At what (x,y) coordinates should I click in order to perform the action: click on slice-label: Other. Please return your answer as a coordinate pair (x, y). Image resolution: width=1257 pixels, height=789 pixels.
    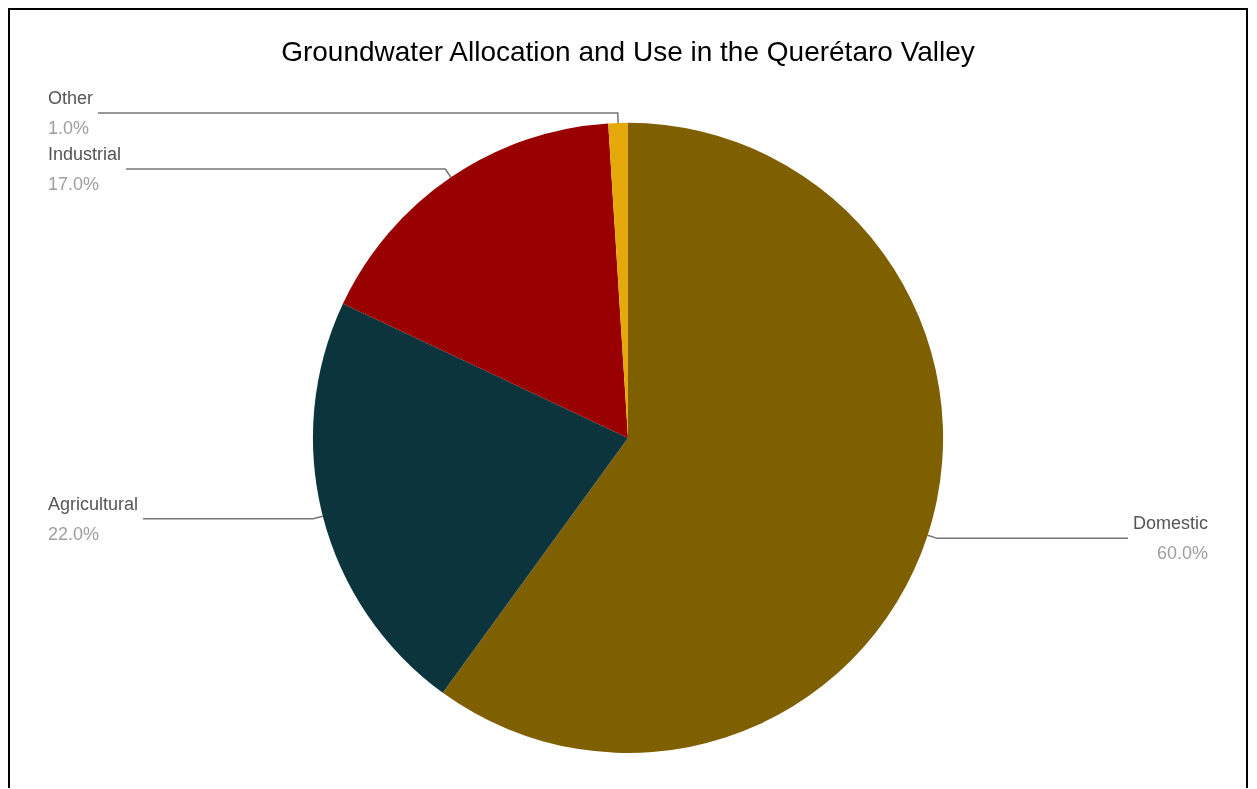
    Looking at the image, I should click on (71, 97).